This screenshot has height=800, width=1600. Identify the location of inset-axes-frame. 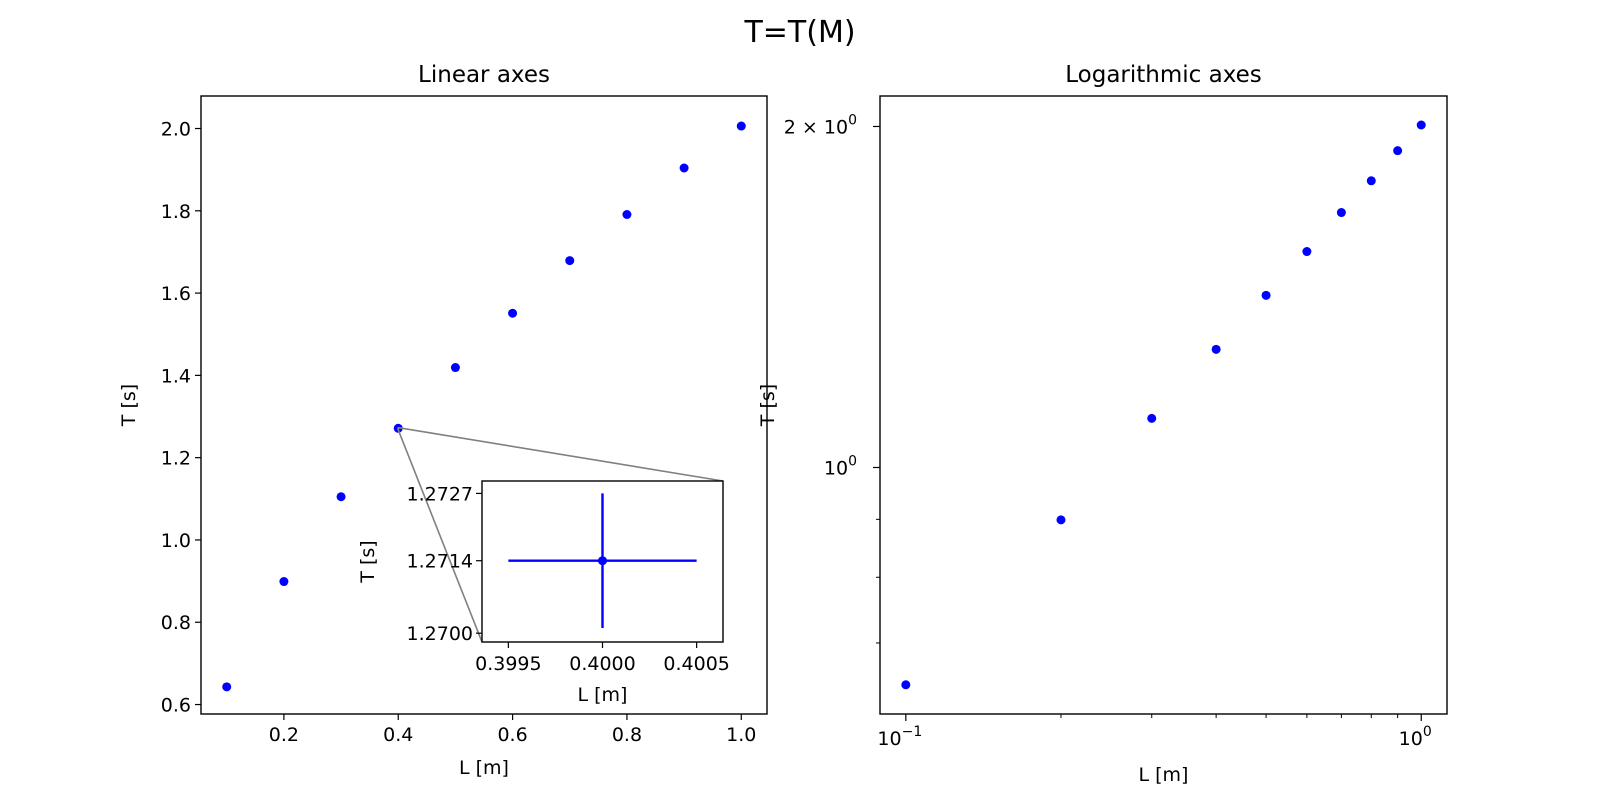
(602, 561).